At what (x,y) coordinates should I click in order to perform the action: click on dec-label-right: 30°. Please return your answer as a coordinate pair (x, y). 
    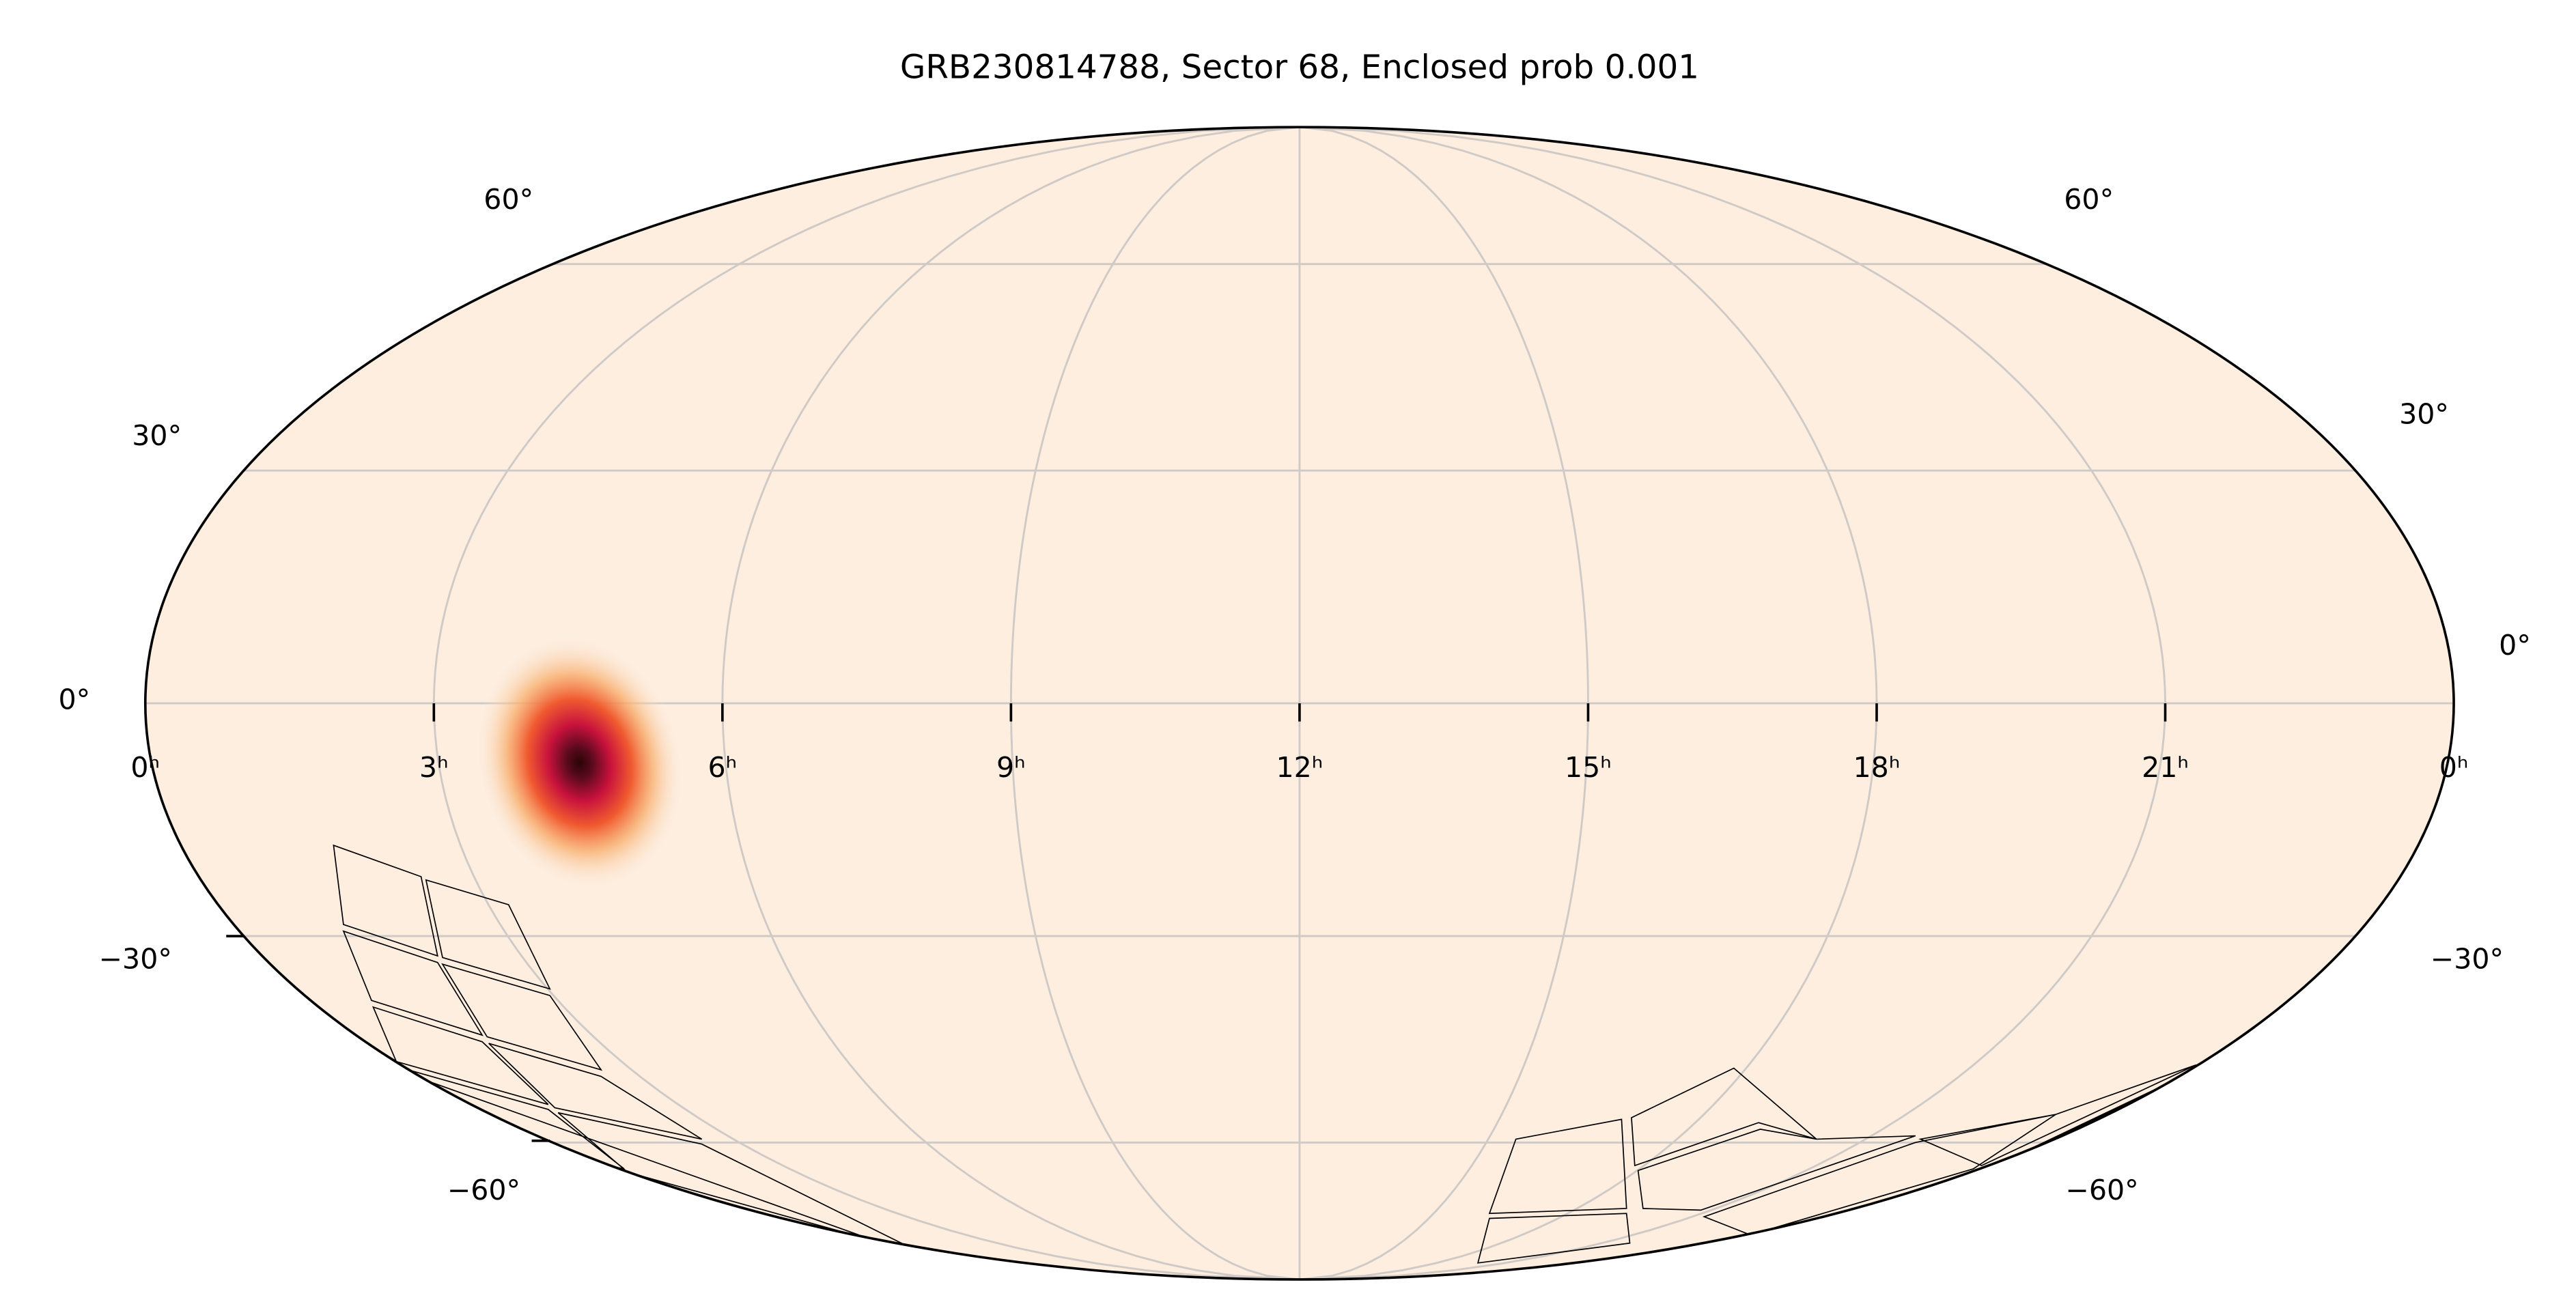
    Looking at the image, I should click on (2424, 413).